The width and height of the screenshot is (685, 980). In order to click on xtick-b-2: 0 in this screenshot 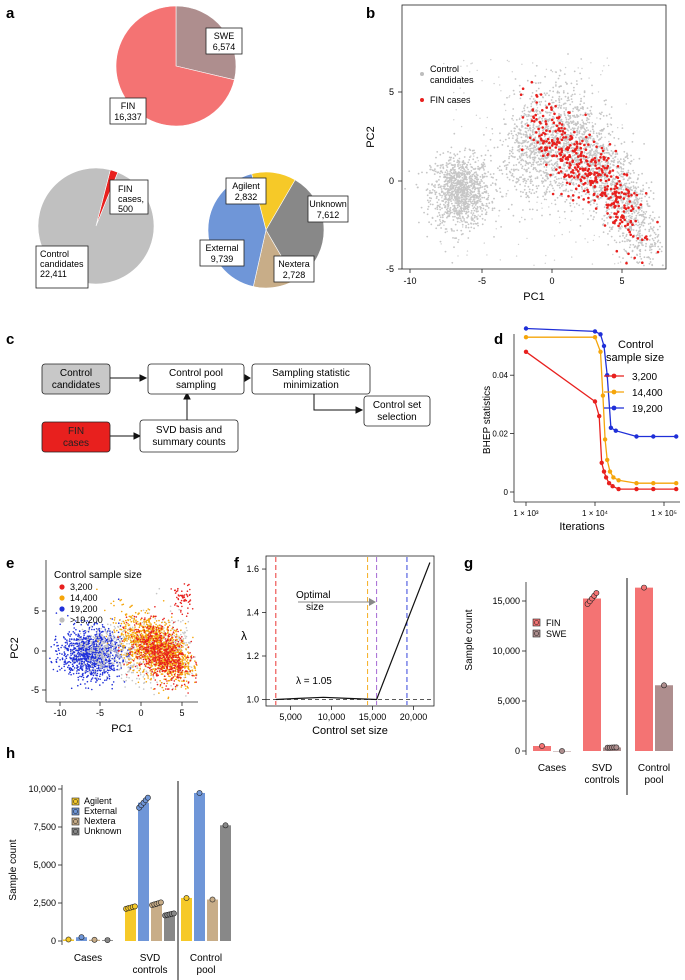, I will do `click(551, 281)`.